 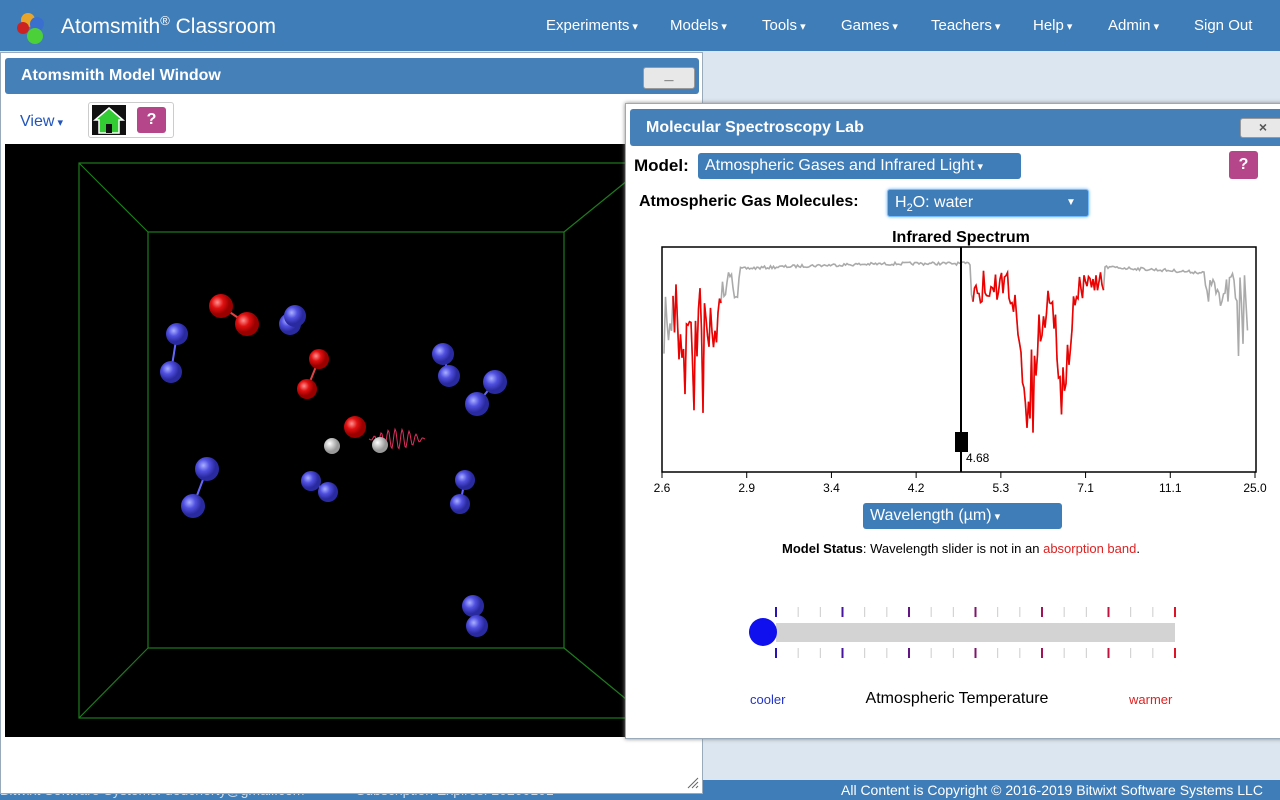 I want to click on menu-item: Experiments, so click(x=592, y=25).